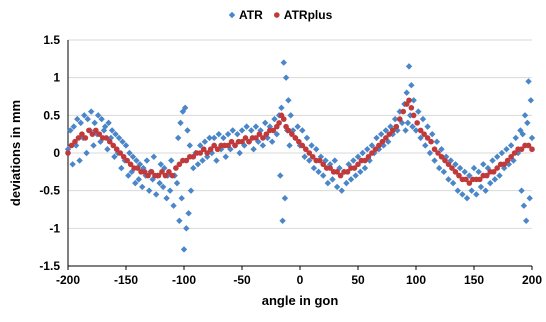 This screenshot has height=322, width=546. What do you see at coordinates (56, 78) in the screenshot?
I see `y-tick-label: 1` at bounding box center [56, 78].